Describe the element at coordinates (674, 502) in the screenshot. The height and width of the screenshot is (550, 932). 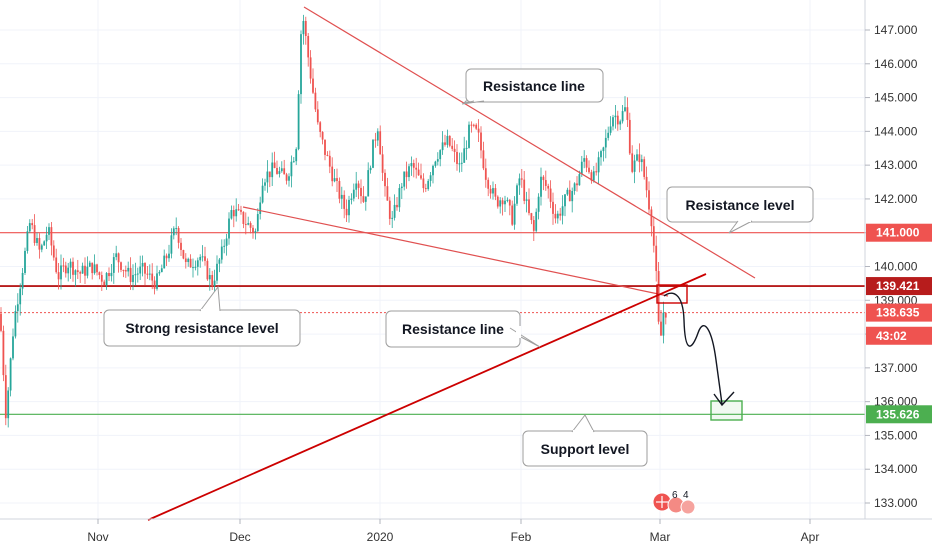
I see `economic-events-badge: 6 4` at that location.